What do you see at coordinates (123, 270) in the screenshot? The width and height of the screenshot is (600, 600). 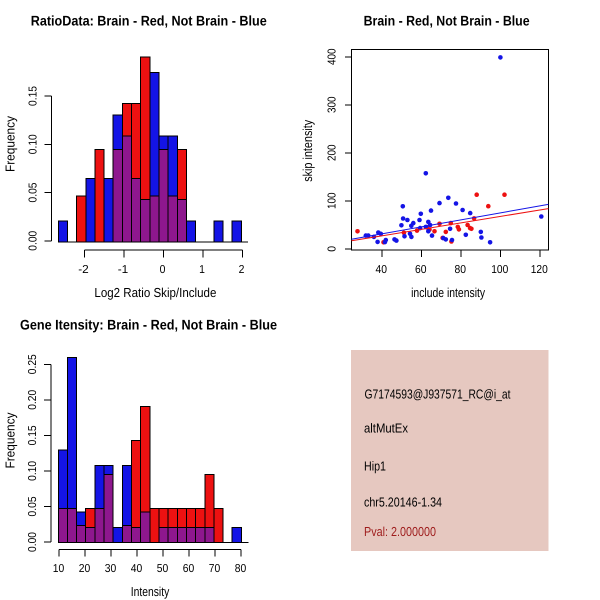 I see `svg-text: -1` at bounding box center [123, 270].